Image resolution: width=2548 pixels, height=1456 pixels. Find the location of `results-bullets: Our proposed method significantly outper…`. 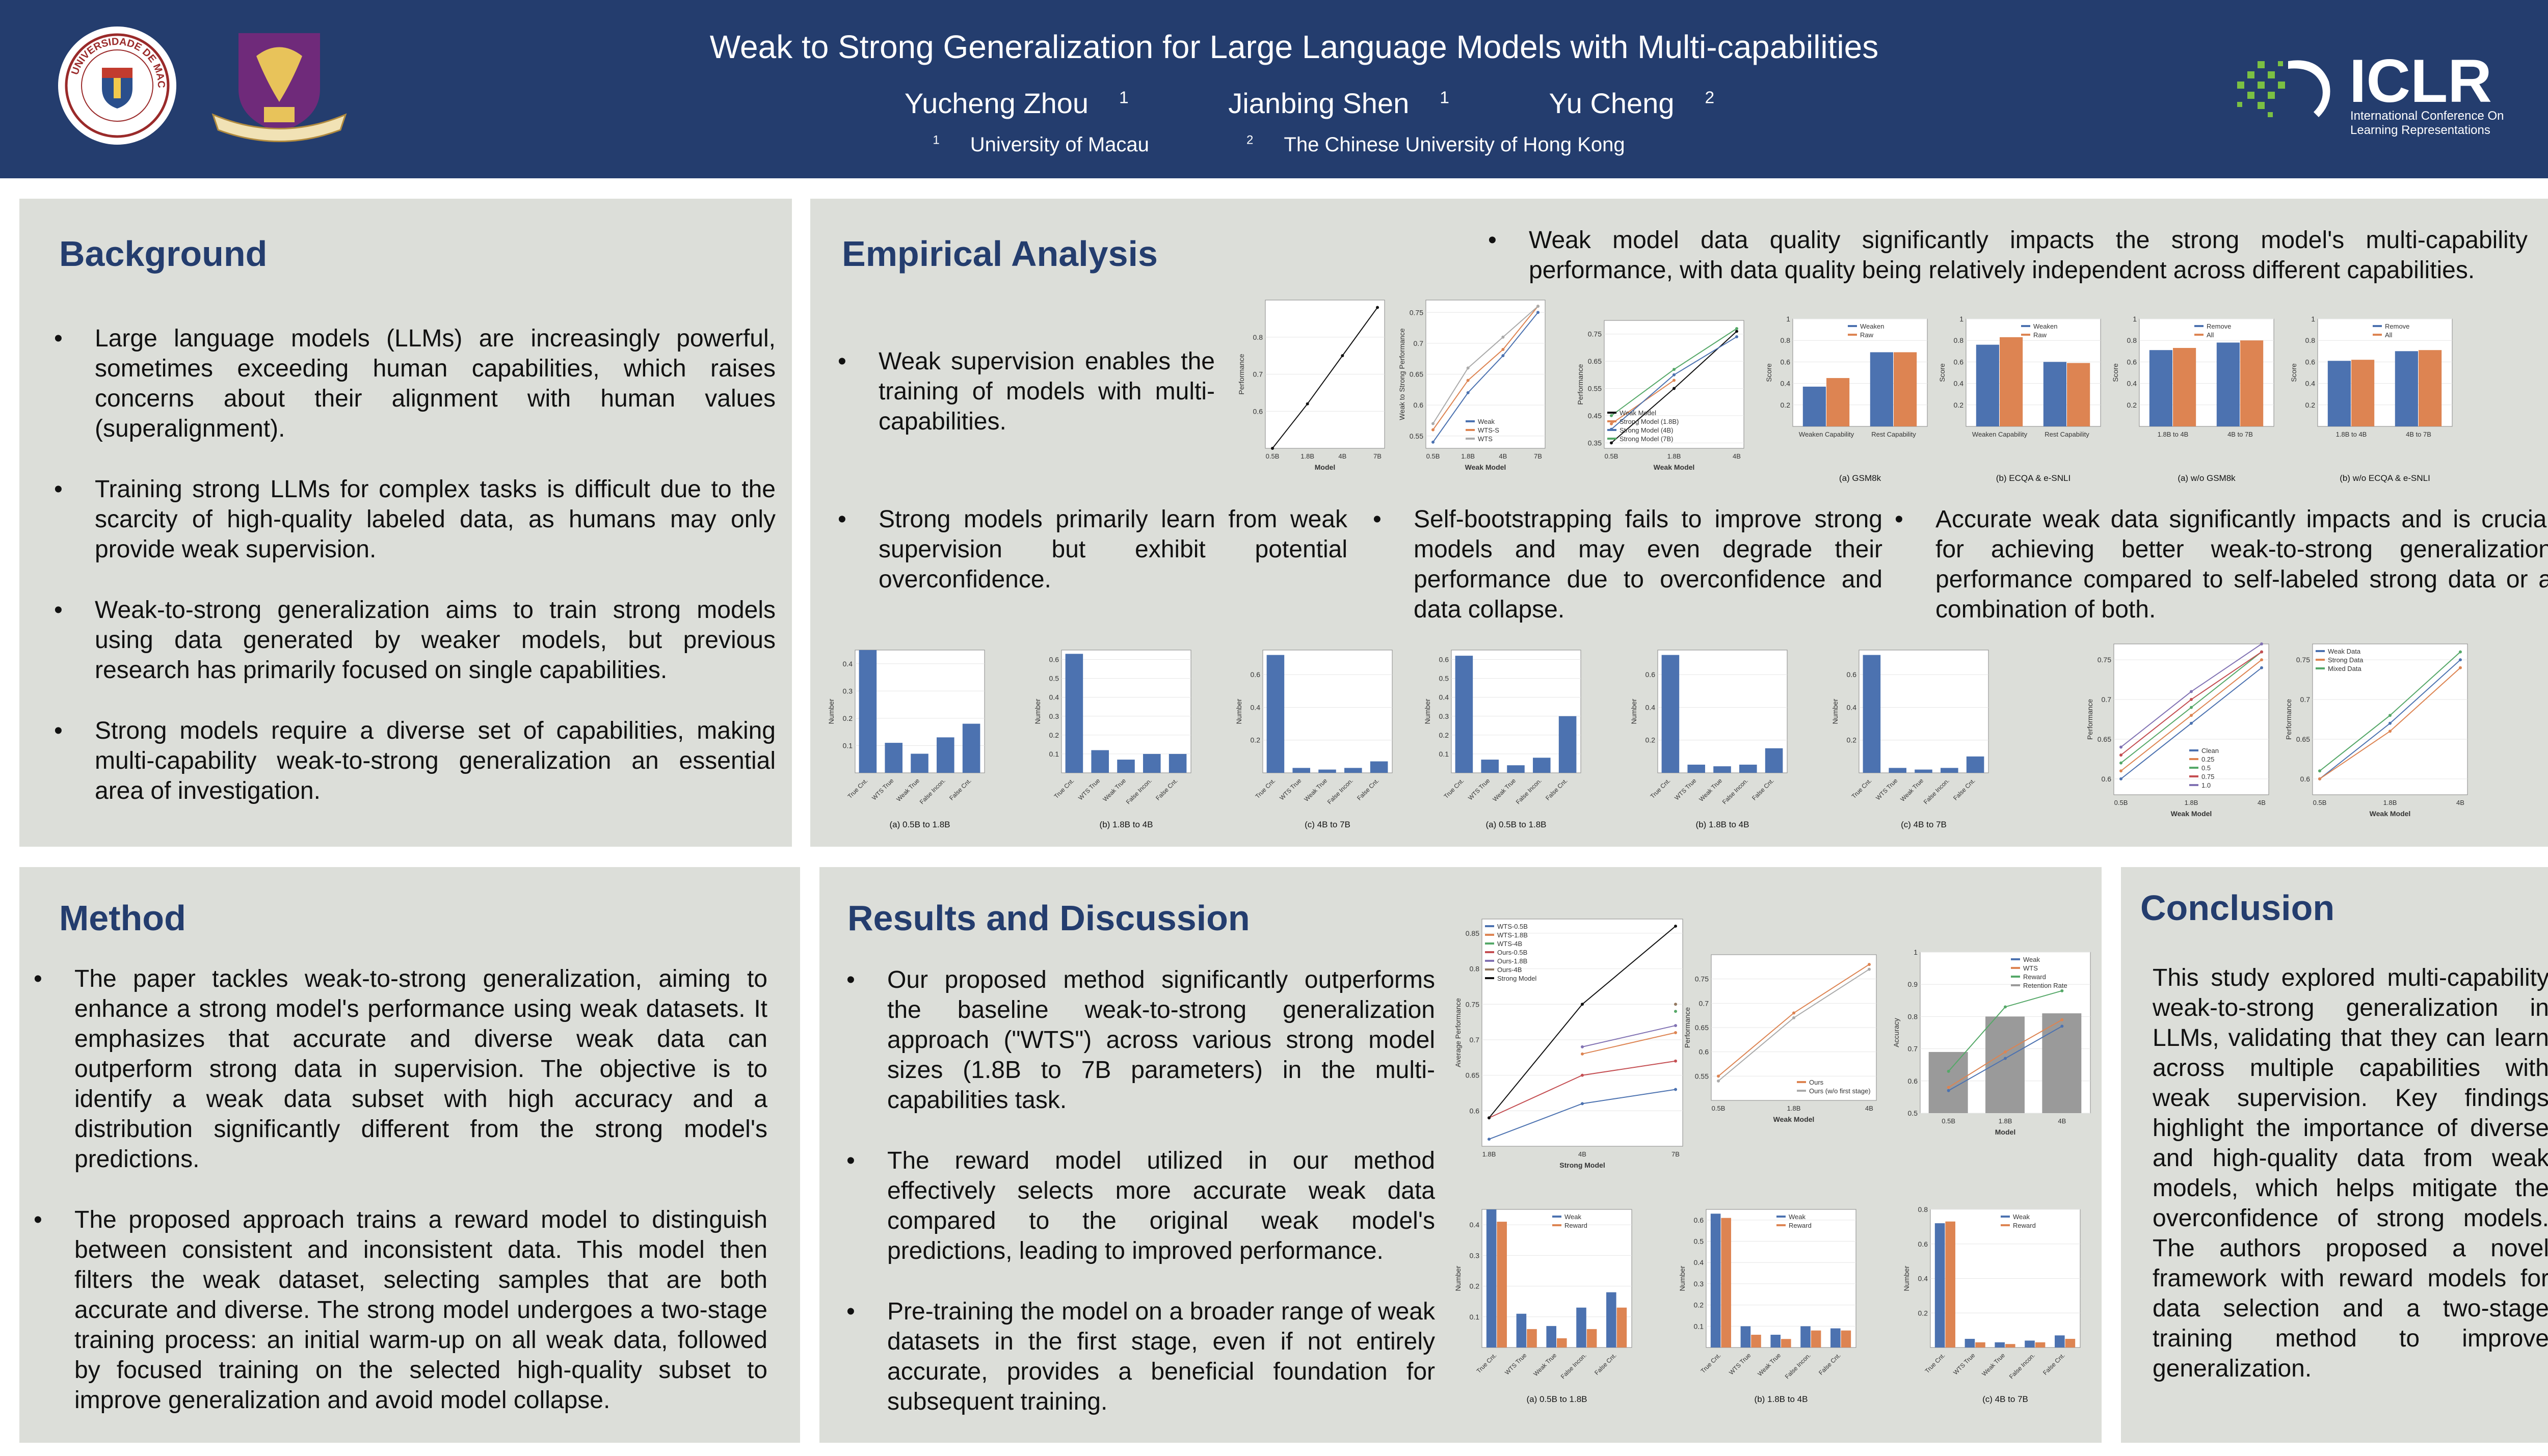

results-bullets: Our proposed method significantly outper… is located at coordinates (1141, 1206).